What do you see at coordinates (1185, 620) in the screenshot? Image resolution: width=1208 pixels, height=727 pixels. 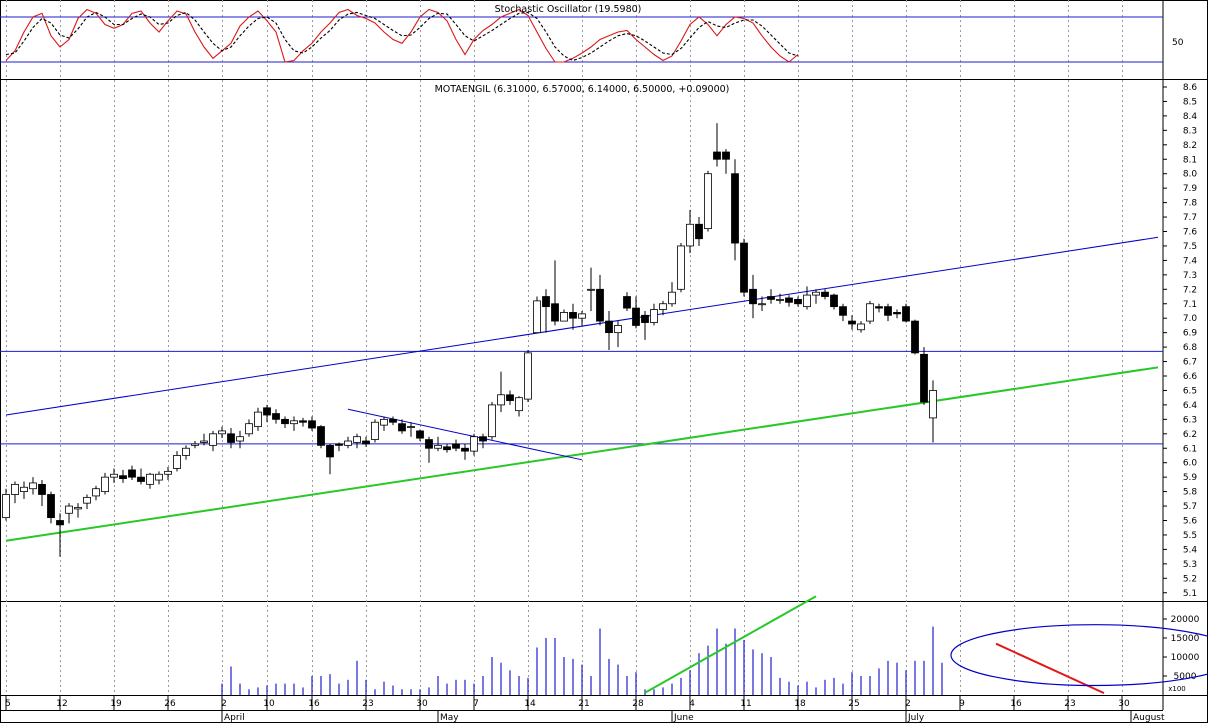 I see `volume-tick-label: 20000` at bounding box center [1185, 620].